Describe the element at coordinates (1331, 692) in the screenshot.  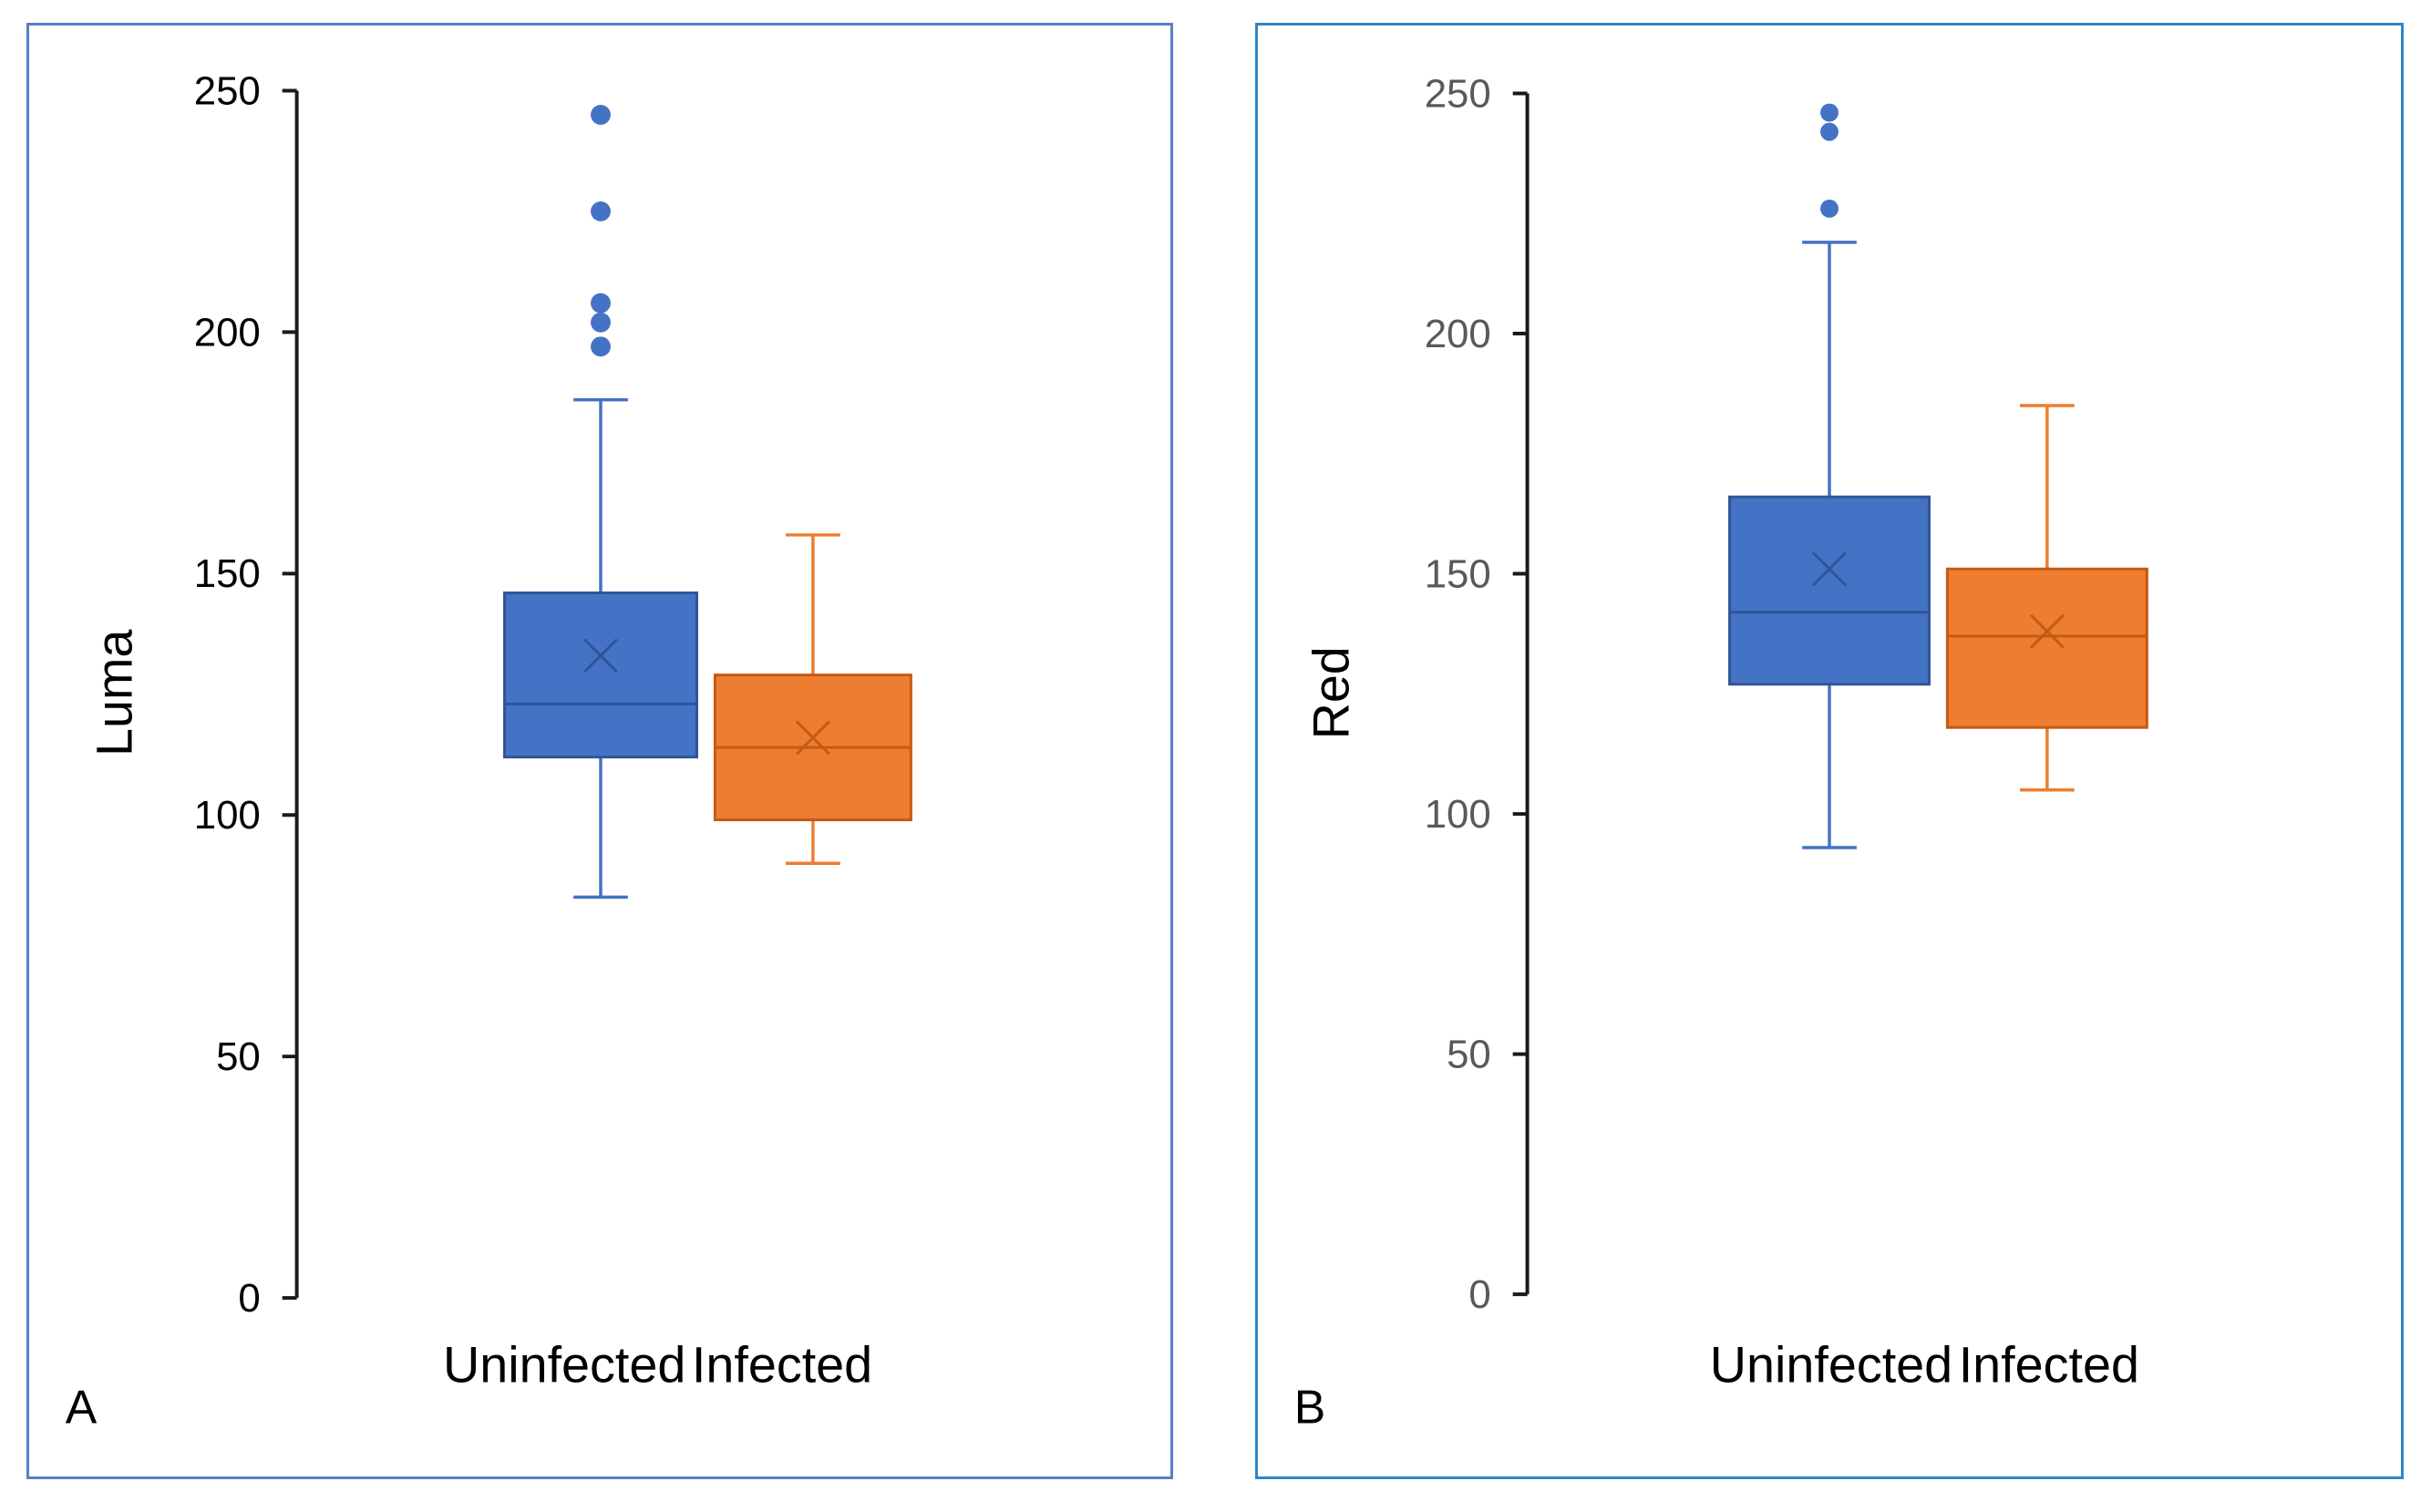
I see `y-axis-title: Red` at that location.